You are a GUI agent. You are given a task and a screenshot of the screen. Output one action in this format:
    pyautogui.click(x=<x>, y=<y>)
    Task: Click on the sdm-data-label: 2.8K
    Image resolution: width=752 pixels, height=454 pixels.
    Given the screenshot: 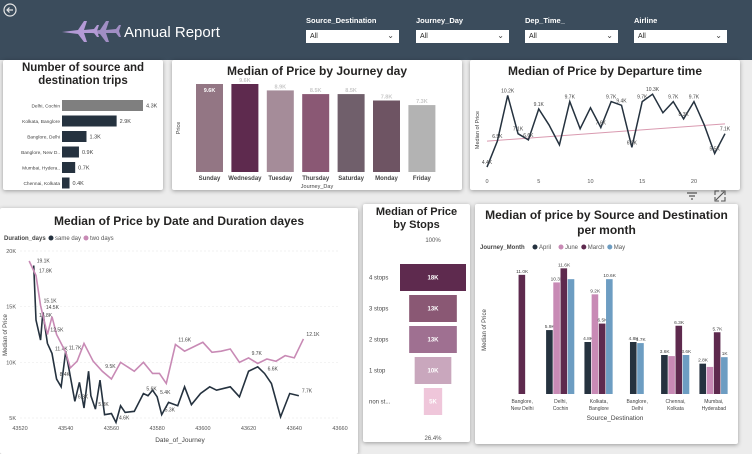 What is the action you would take?
    pyautogui.click(x=703, y=361)
    